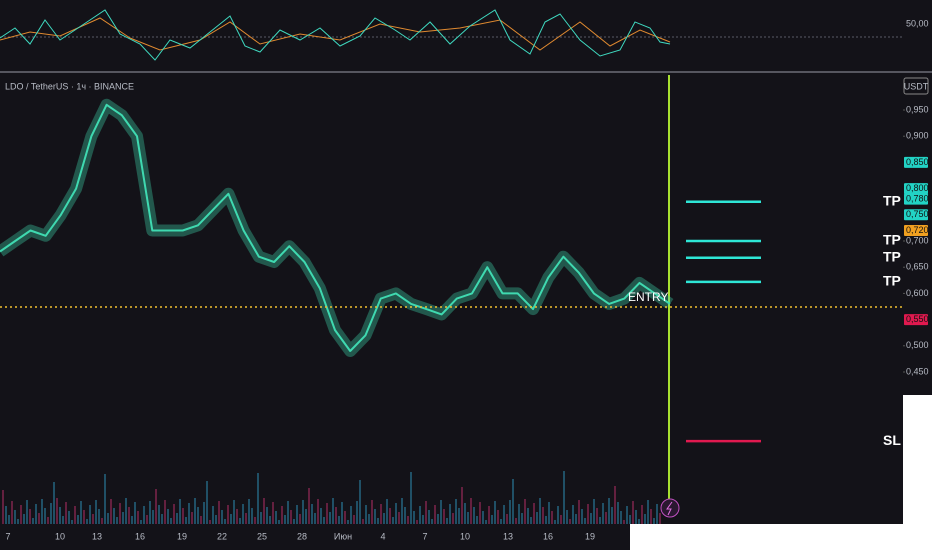 The image size is (932, 550). I want to click on price-tick-label: 0,600, so click(917, 293).